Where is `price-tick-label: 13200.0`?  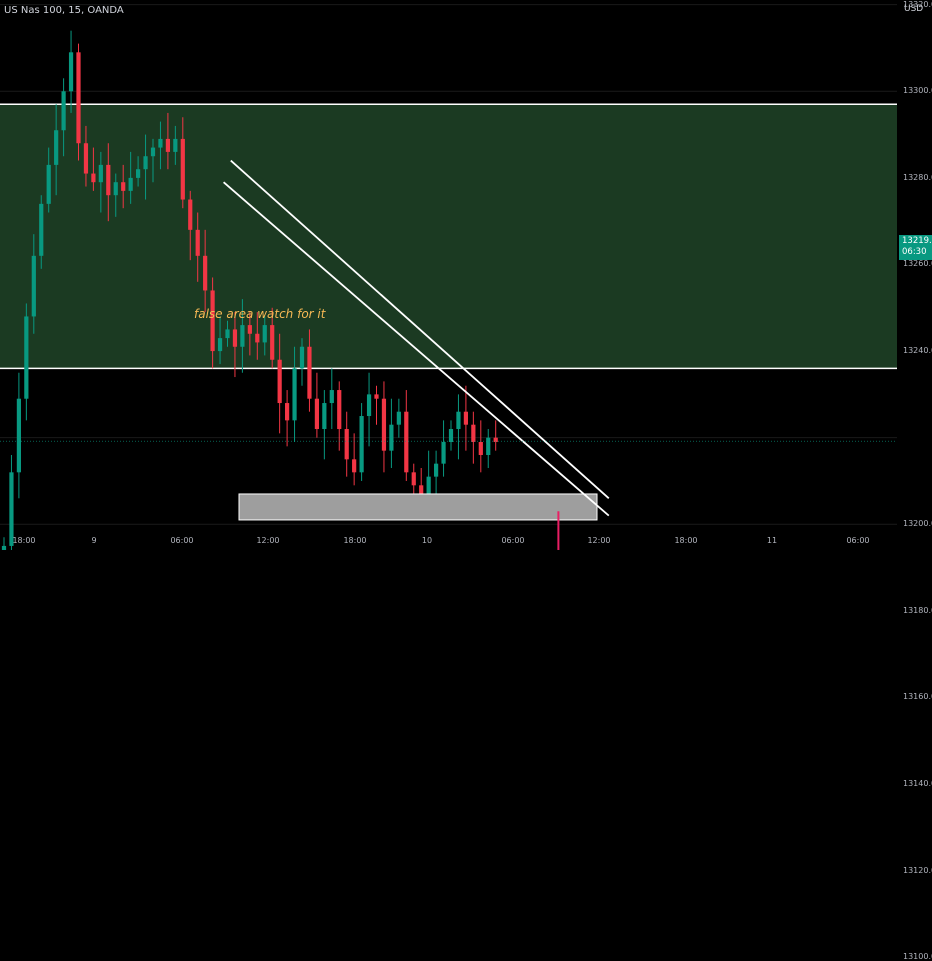
price-tick-label: 13200.0 is located at coordinates (917, 524).